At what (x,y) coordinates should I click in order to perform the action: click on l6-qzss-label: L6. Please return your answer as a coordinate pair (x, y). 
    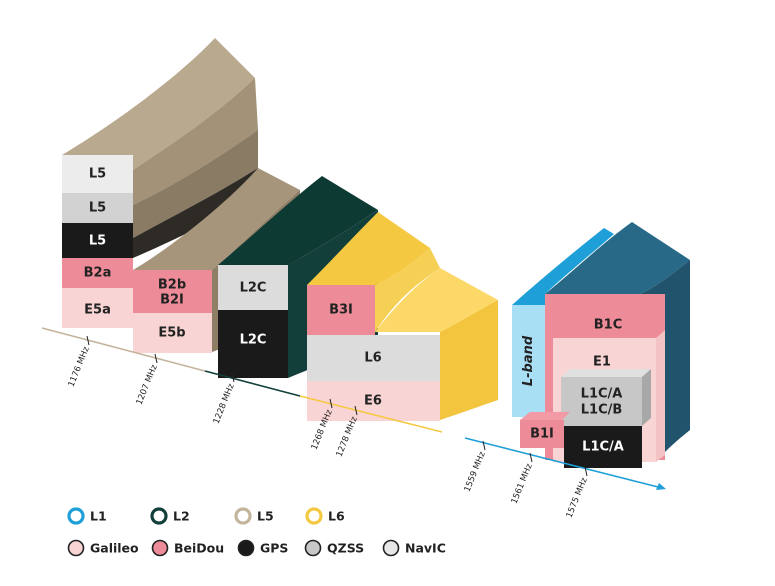
    Looking at the image, I should click on (372, 358).